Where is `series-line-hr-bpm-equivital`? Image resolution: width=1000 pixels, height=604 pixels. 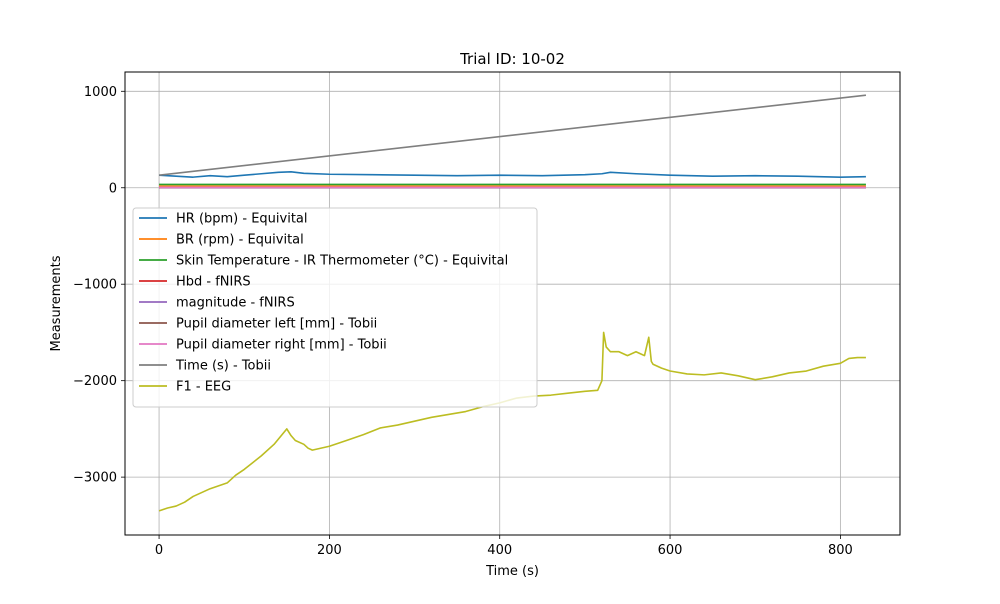
series-line-hr-bpm-equivital is located at coordinates (512, 174).